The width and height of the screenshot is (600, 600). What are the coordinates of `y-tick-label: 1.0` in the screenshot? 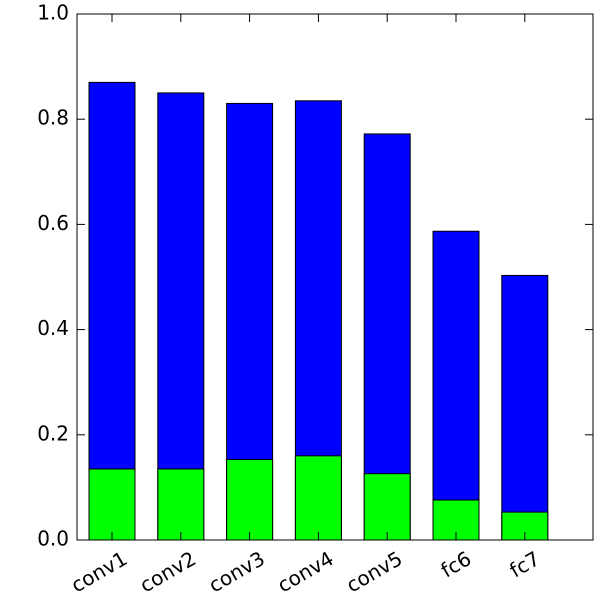 It's located at (53, 13).